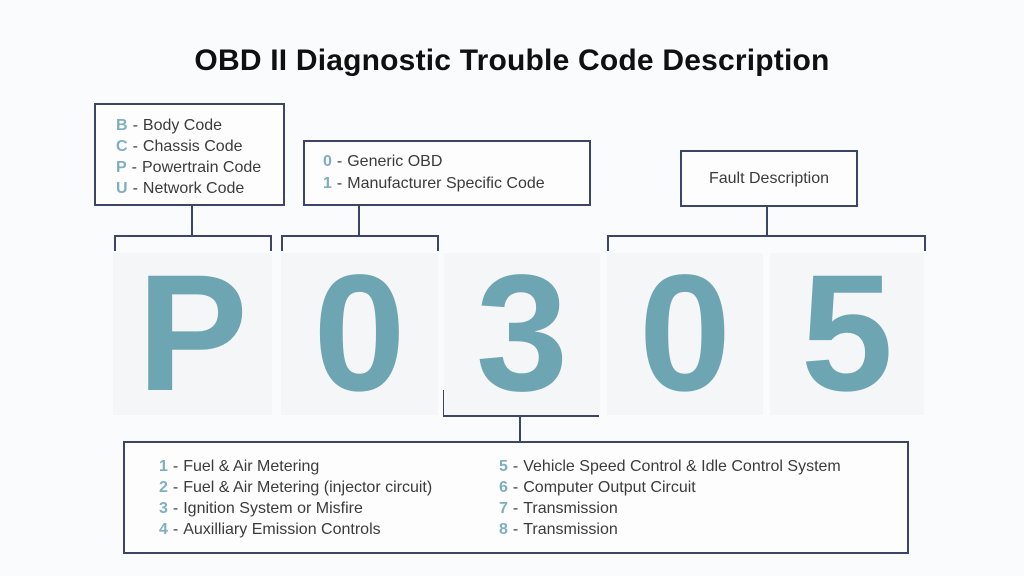  I want to click on legend-key: P, so click(121, 167).